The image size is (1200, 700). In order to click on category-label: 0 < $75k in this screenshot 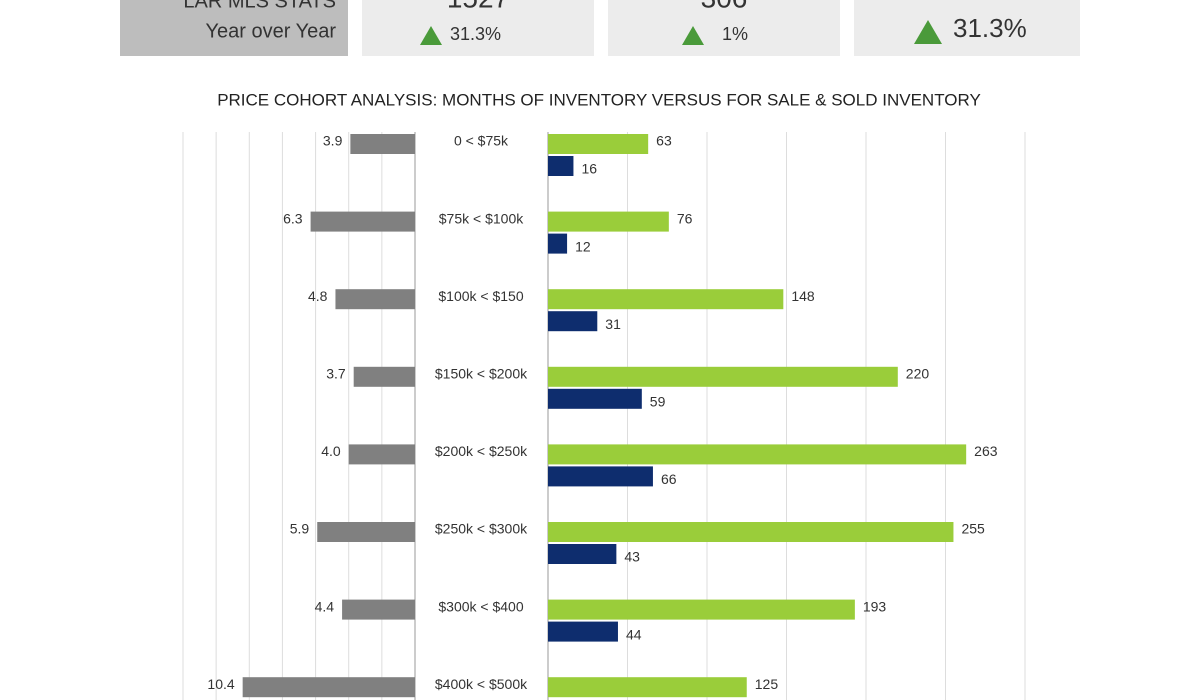, I will do `click(481, 141)`.